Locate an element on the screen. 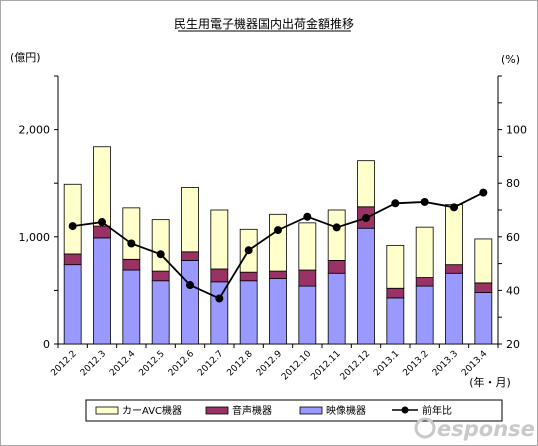  y-tick-label-right: 80 is located at coordinates (513, 183).